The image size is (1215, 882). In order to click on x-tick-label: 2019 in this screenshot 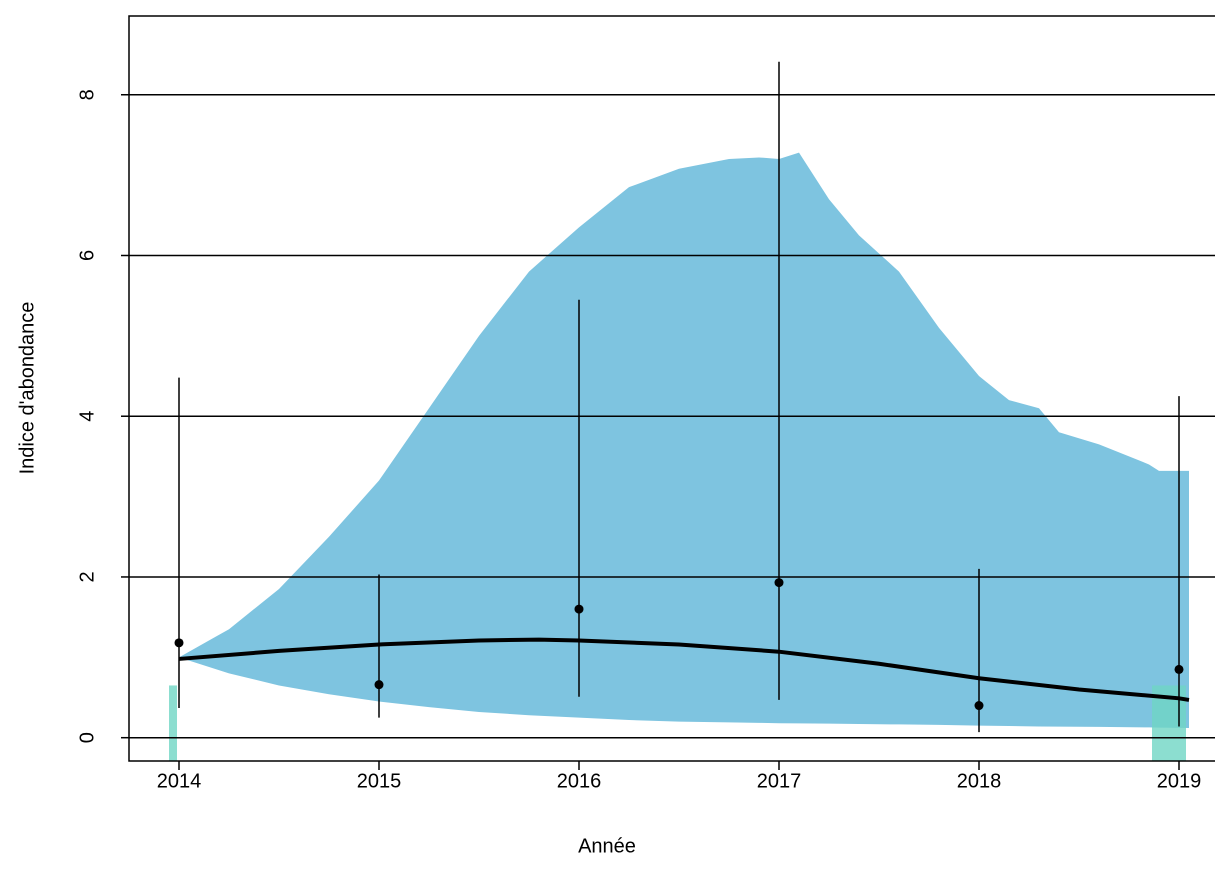, I will do `click(1179, 781)`.